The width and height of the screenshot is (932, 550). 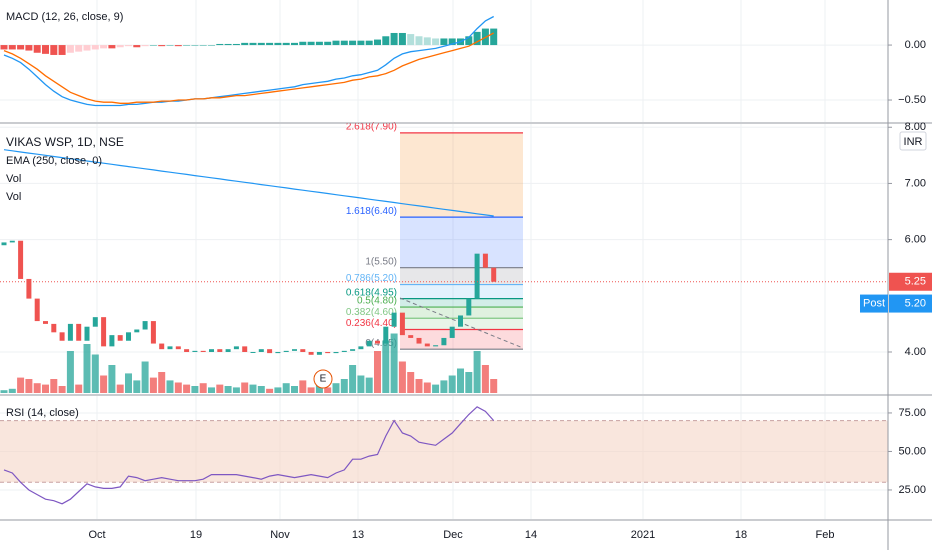 What do you see at coordinates (915, 282) in the screenshot?
I see `last-price-label: 5.25` at bounding box center [915, 282].